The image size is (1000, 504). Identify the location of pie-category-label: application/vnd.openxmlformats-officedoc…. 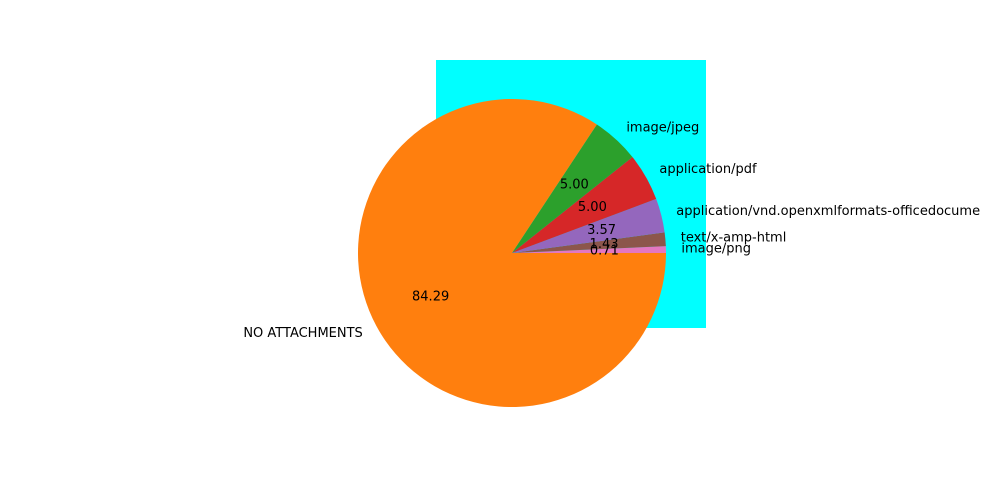
(828, 211).